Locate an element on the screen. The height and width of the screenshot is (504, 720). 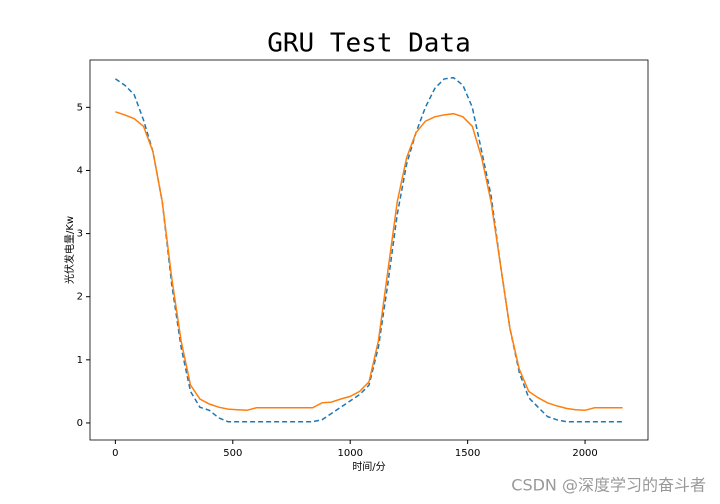
x-tick-label: 0 is located at coordinates (115, 453).